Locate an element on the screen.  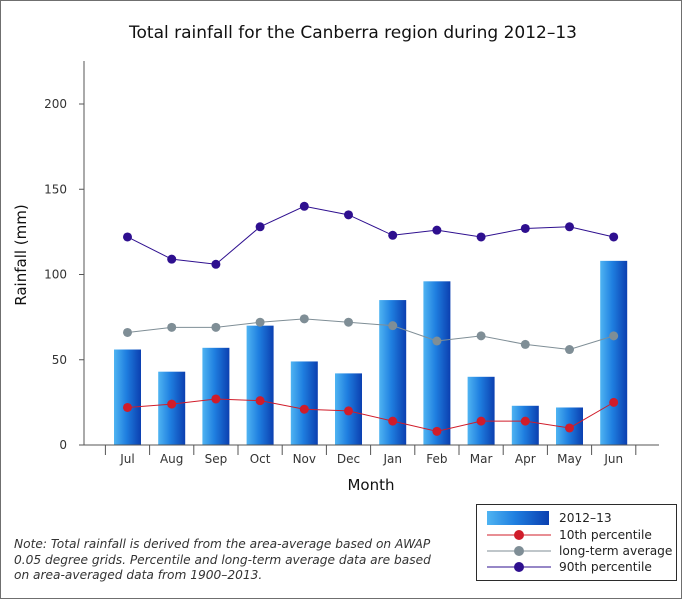
legend-item-average: long-term average is located at coordinates (576, 551).